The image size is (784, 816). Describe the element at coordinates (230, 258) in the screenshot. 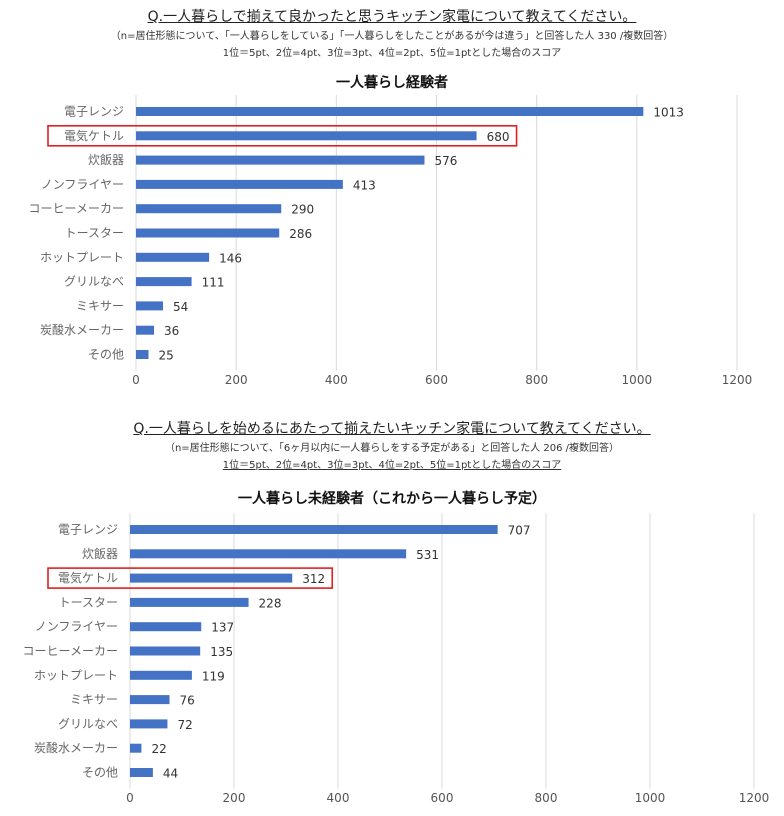

I see `data-label: 146` at that location.